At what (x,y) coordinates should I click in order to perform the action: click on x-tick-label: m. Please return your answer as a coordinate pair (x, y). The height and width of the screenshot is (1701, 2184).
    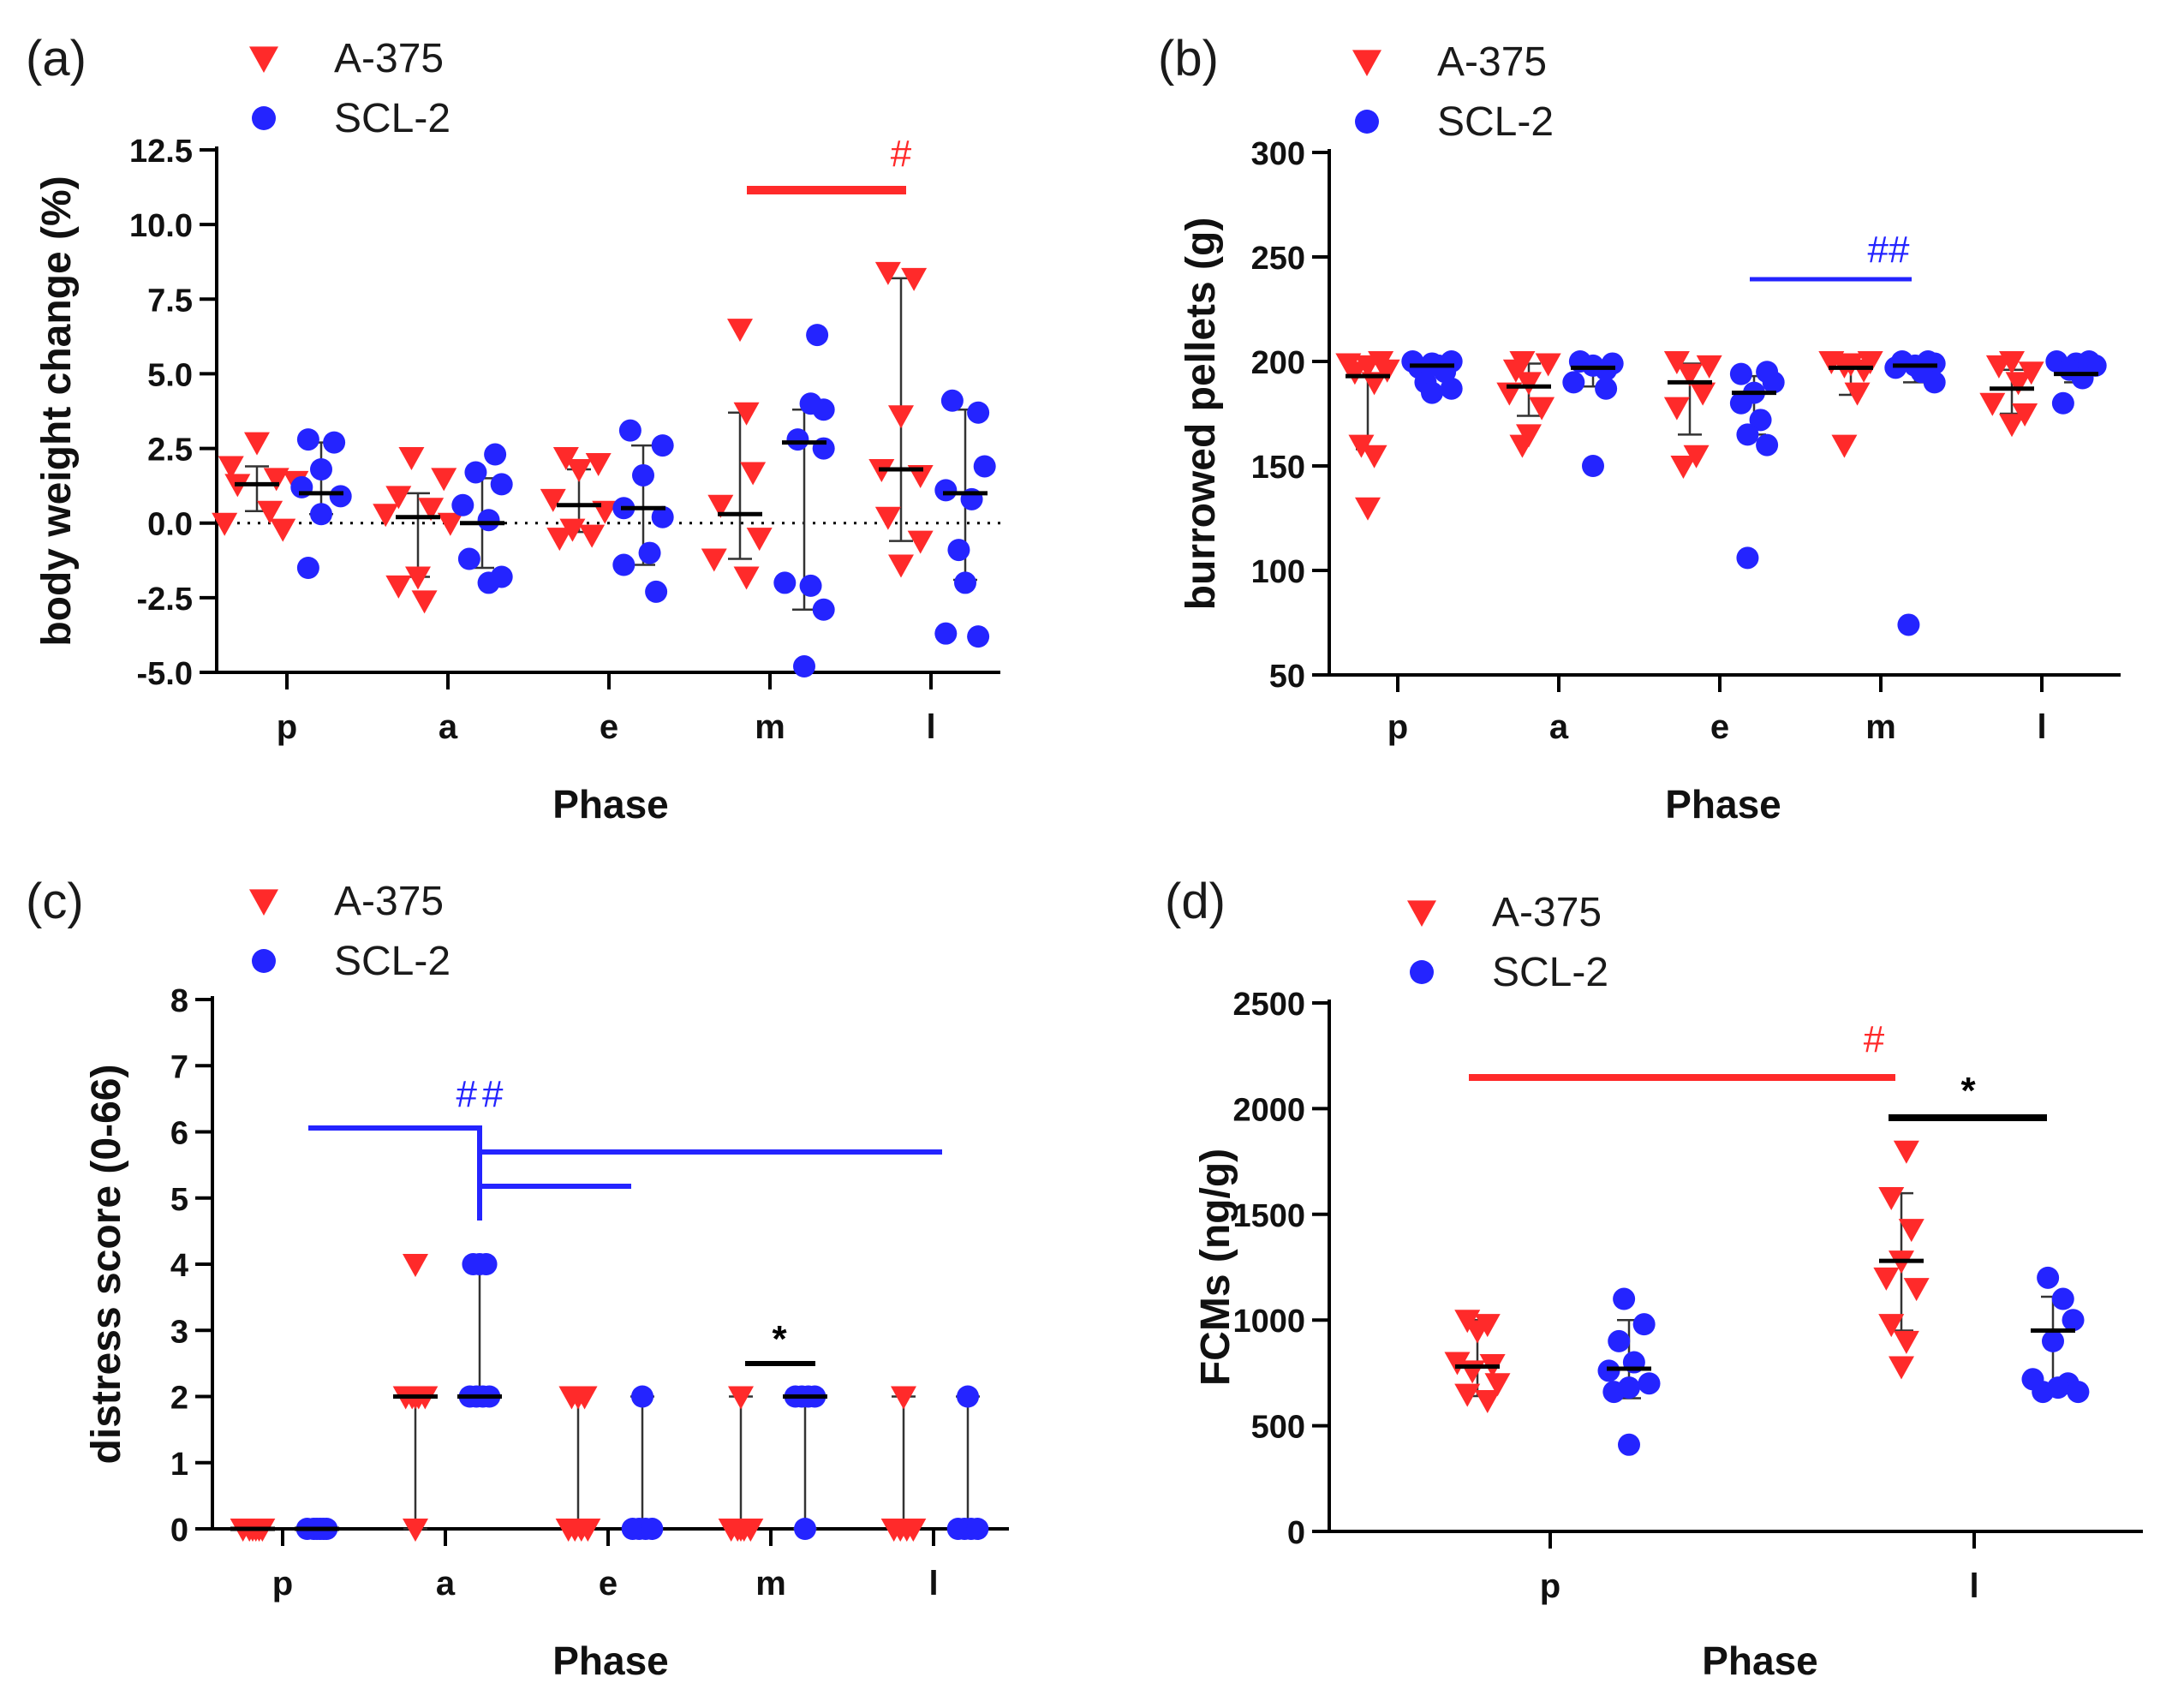
    Looking at the image, I should click on (770, 727).